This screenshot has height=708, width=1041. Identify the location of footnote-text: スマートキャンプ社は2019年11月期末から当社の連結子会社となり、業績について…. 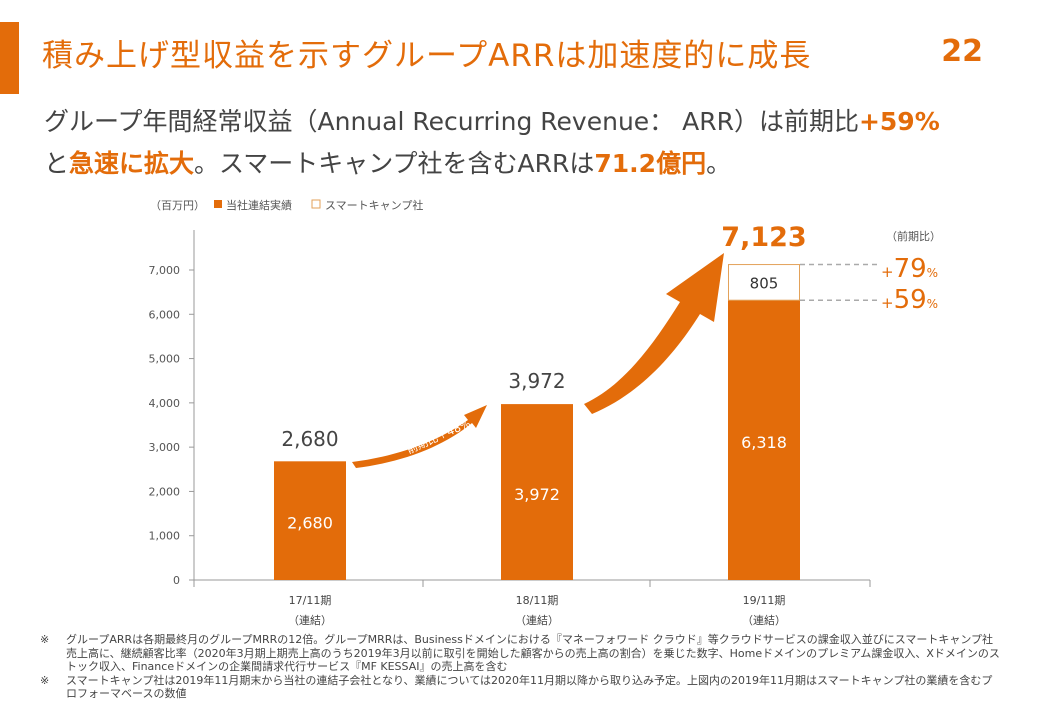
(529, 687).